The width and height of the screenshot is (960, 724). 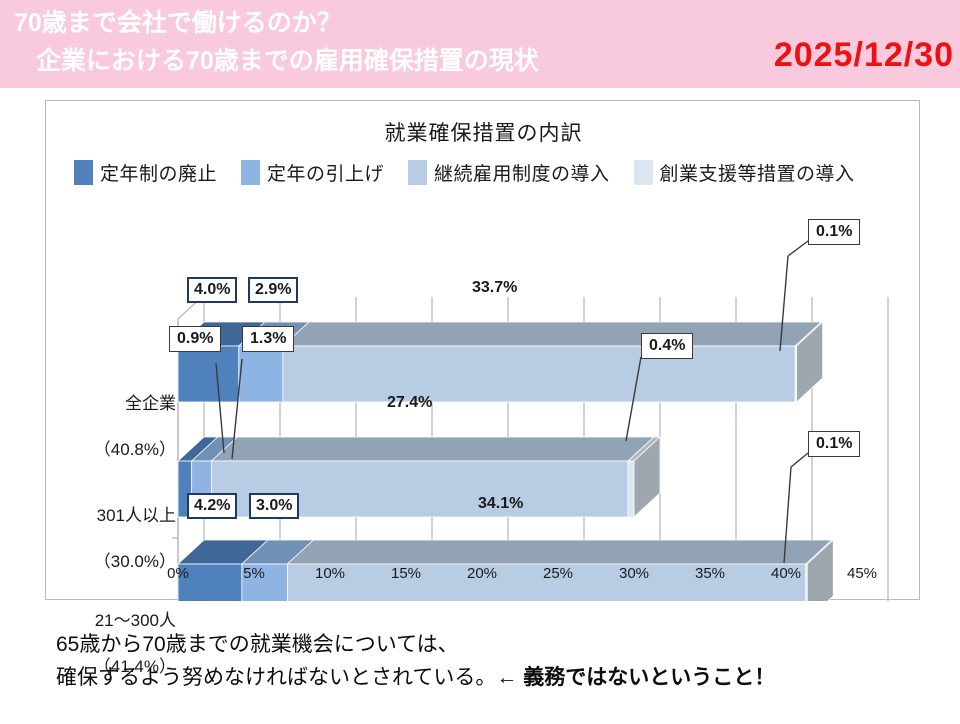 I want to click on legend-item-3: 創業支援等措置の導入, so click(x=744, y=172).